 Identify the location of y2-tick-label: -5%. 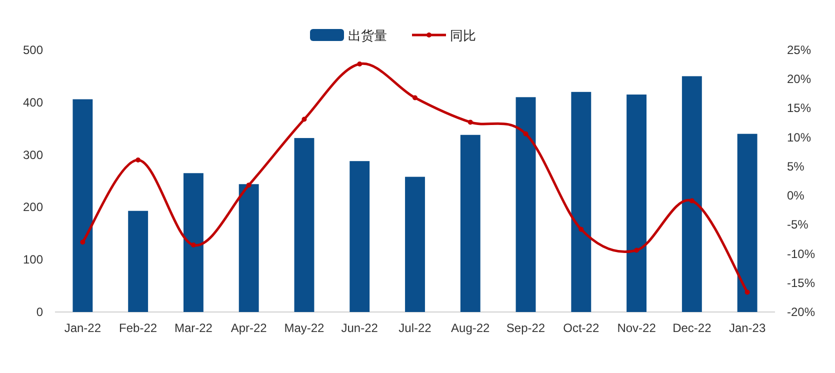
(798, 225).